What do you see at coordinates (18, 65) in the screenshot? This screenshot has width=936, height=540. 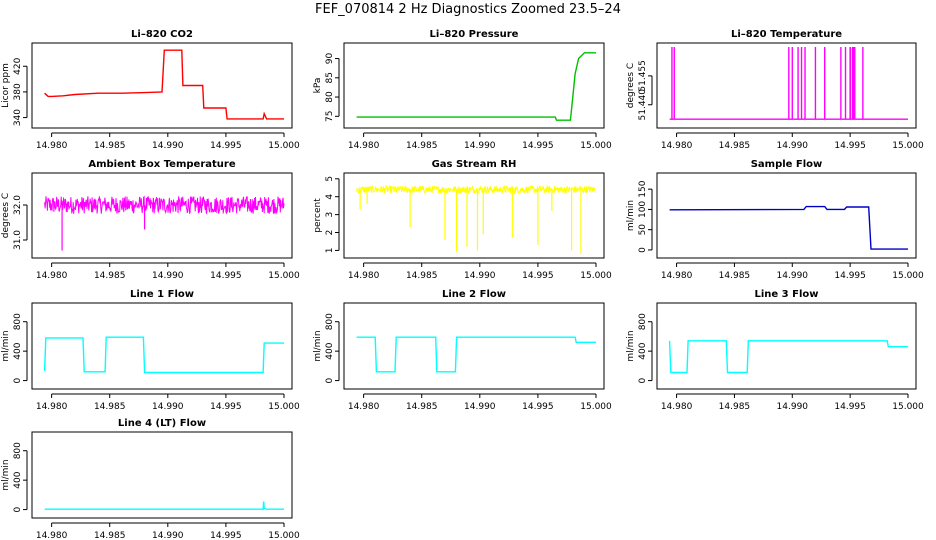 I see `y-tick-label: 420` at bounding box center [18, 65].